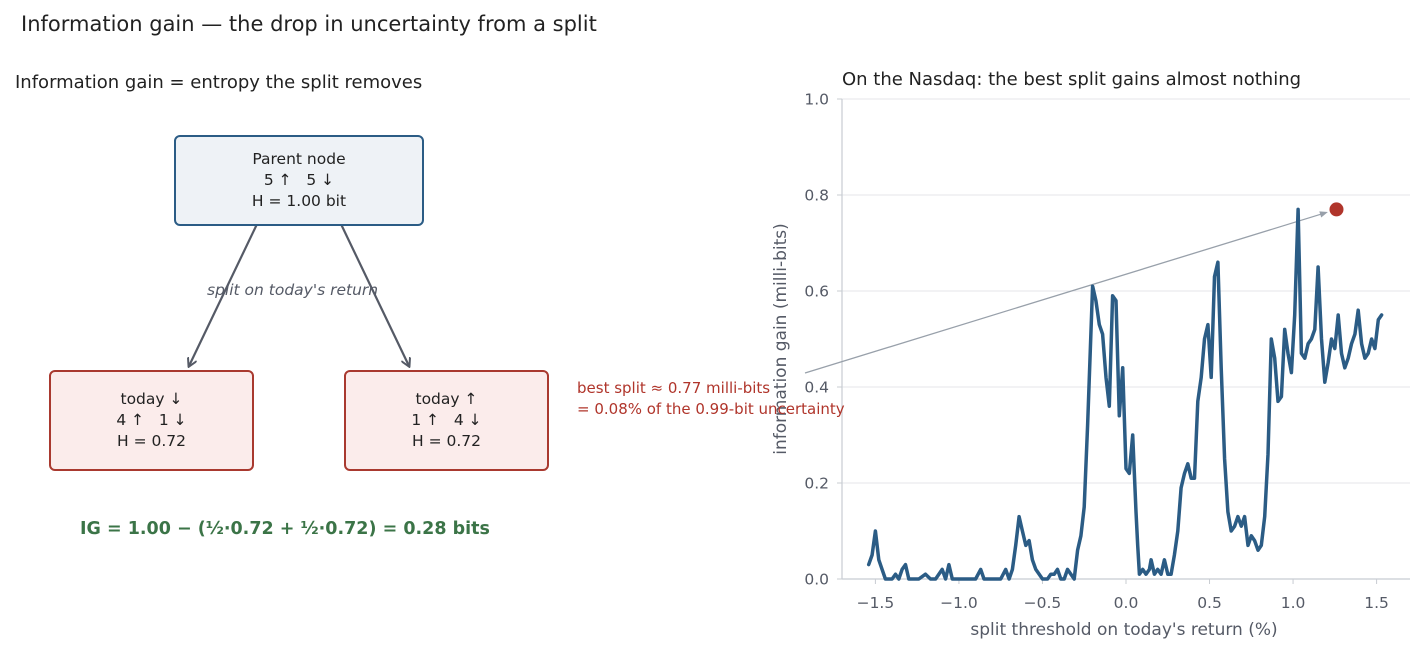 The image size is (1425, 654). Describe the element at coordinates (816, 484) in the screenshot. I see `y-tick-label: 0.2` at that location.